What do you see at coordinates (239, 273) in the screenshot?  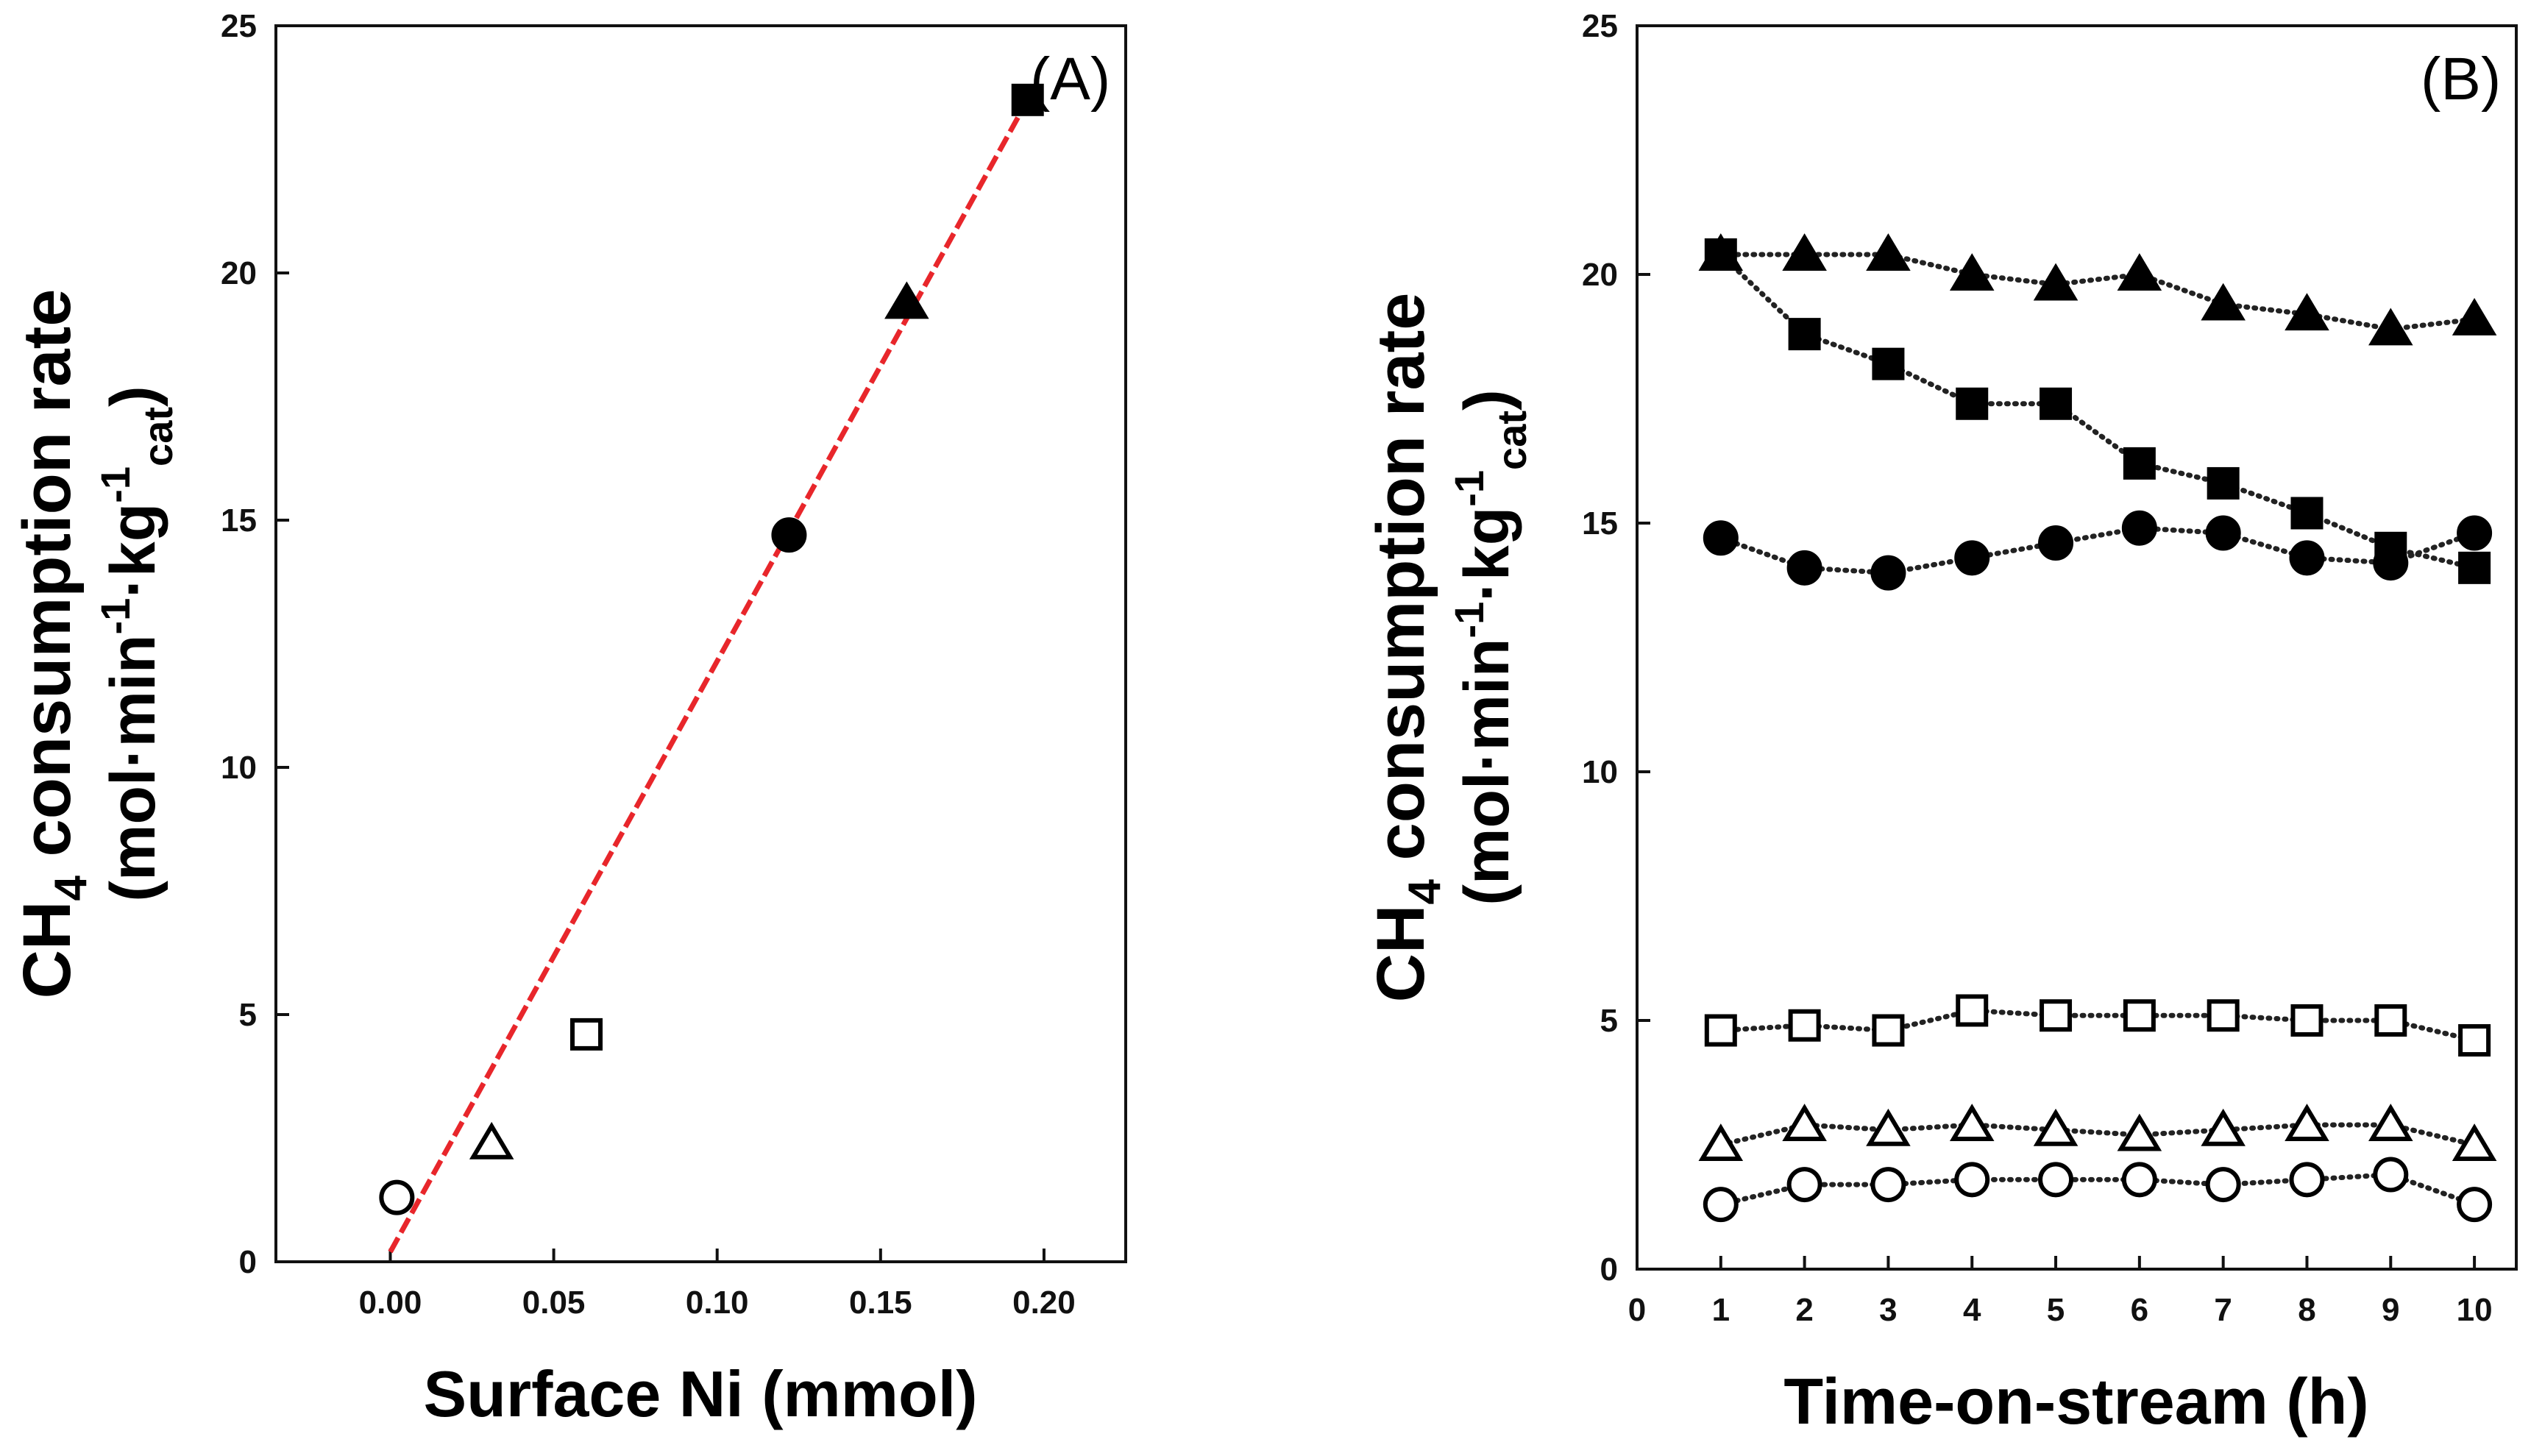 I see `y-tick-label: 20` at bounding box center [239, 273].